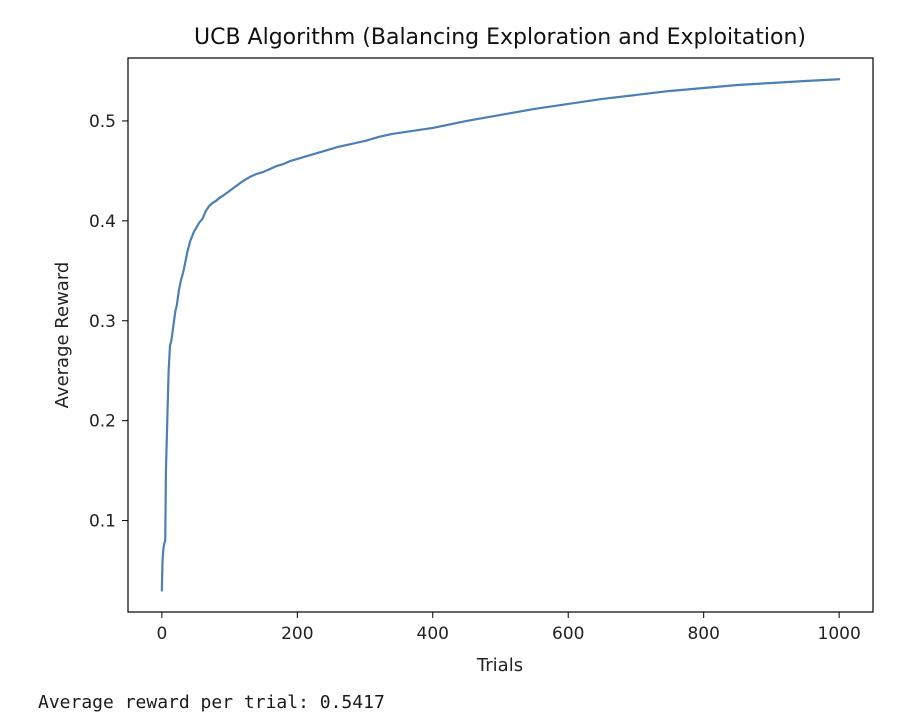  I want to click on y-tick-label: 0.4, so click(102, 222).